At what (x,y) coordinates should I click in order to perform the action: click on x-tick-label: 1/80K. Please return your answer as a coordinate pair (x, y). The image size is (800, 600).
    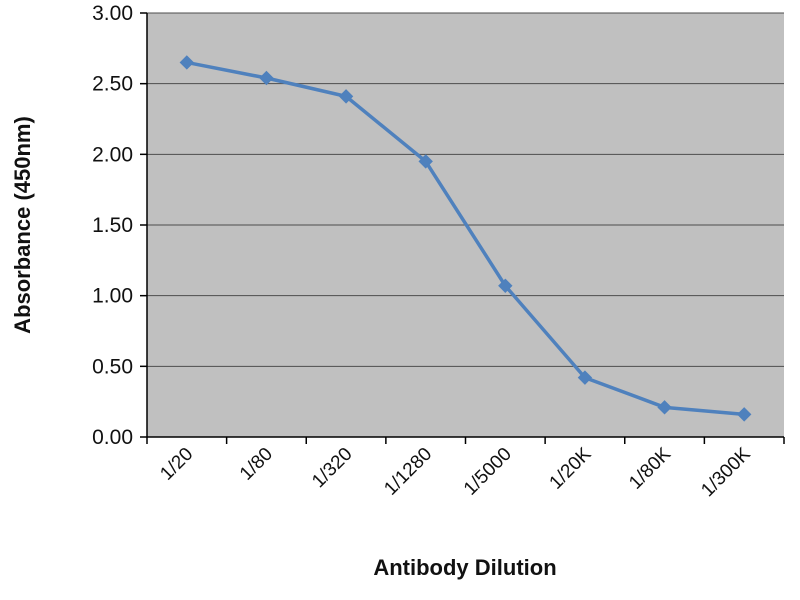
    Looking at the image, I should click on (650, 468).